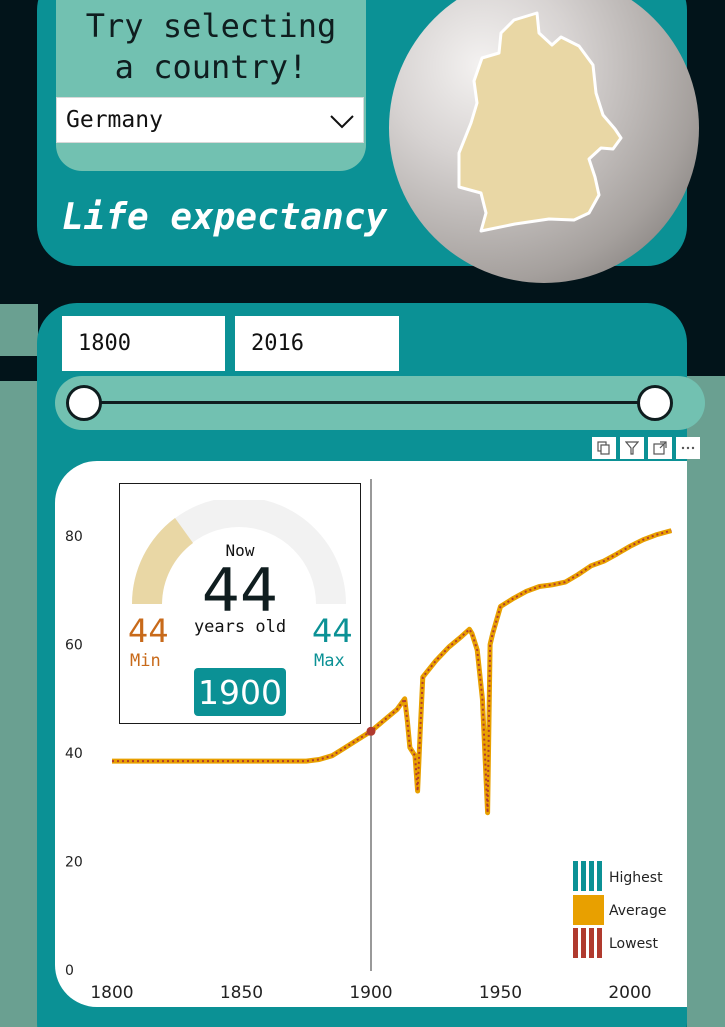 This screenshot has width=725, height=1027. Describe the element at coordinates (629, 993) in the screenshot. I see `x-tick-label: 2000` at that location.